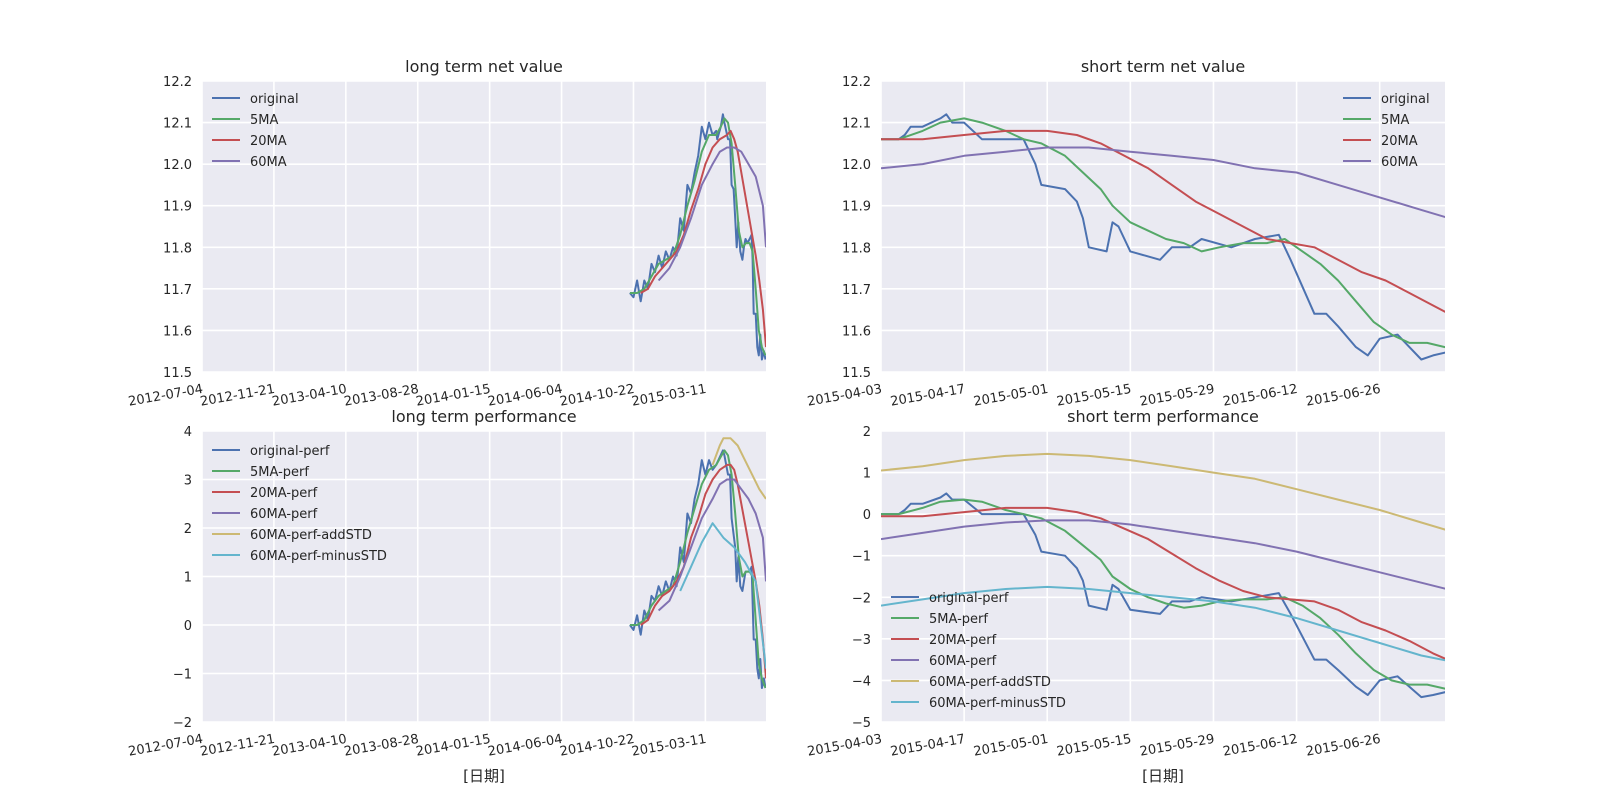 Image resolution: width=1600 pixels, height=800 pixels. I want to click on y-tick-label: −4, so click(861, 681).